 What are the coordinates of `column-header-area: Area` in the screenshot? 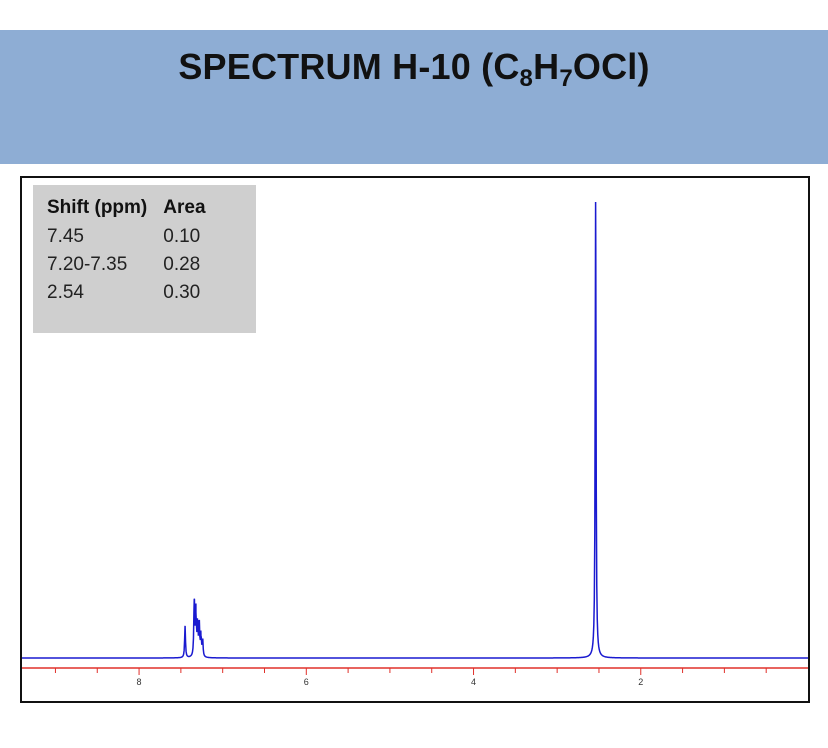 It's located at (184, 207).